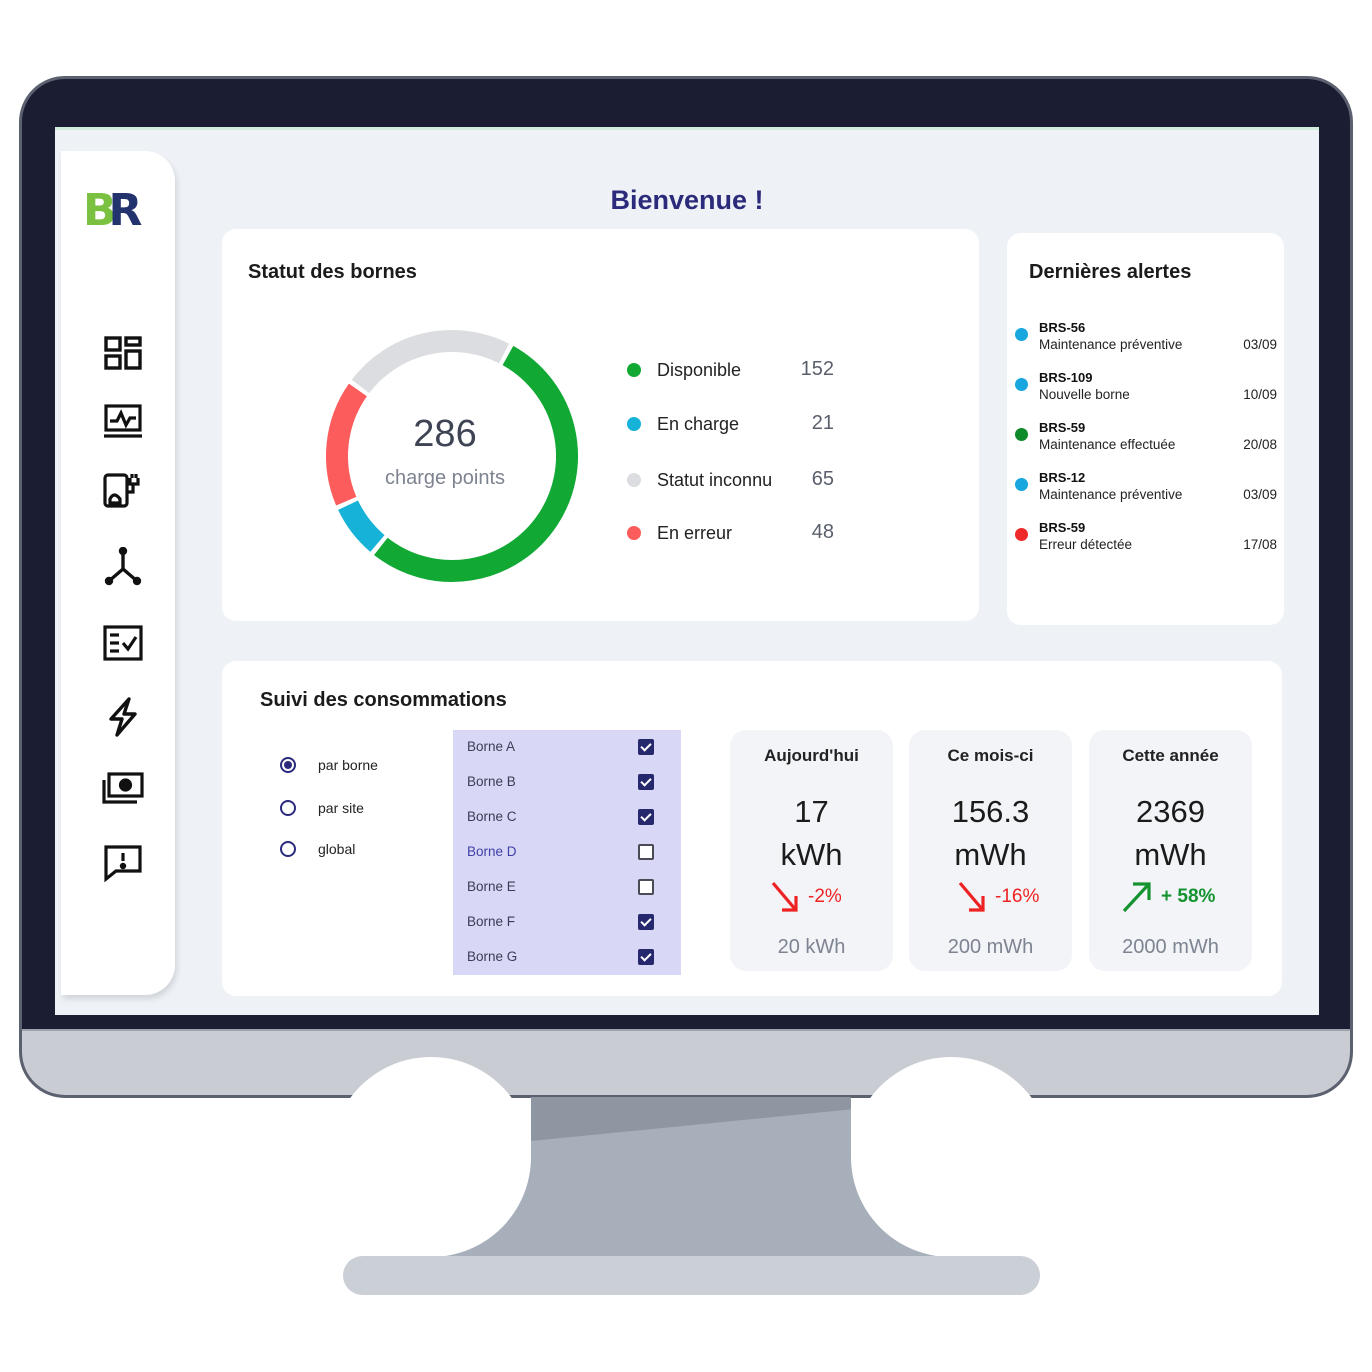 This screenshot has width=1372, height=1372. I want to click on money-icon, so click(123, 789).